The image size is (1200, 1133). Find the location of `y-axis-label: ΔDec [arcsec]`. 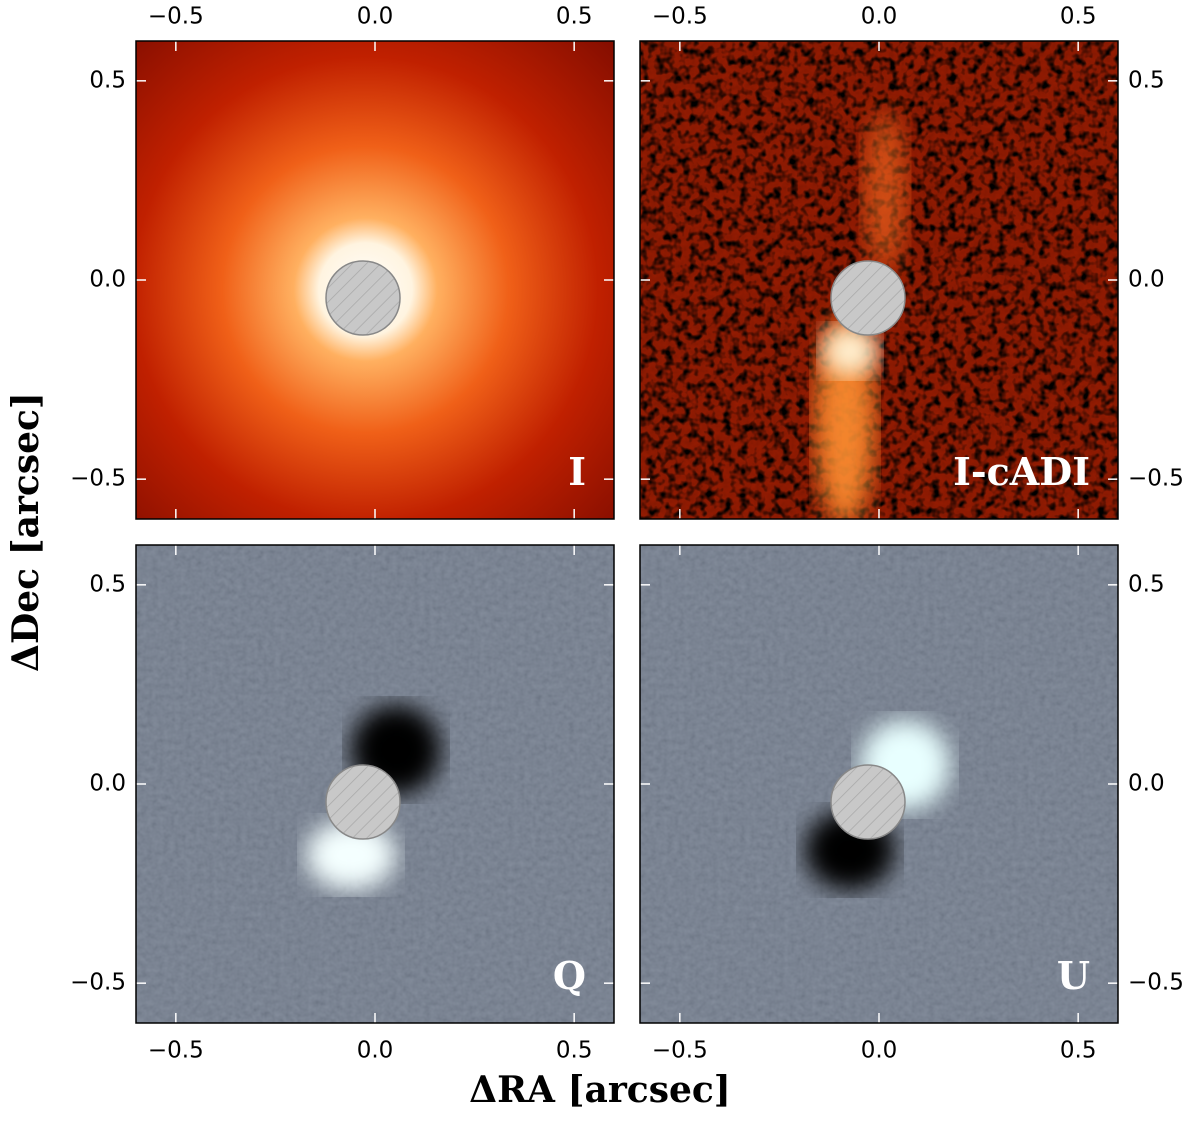

y-axis-label: ΔDec [arcsec] is located at coordinates (26, 532).